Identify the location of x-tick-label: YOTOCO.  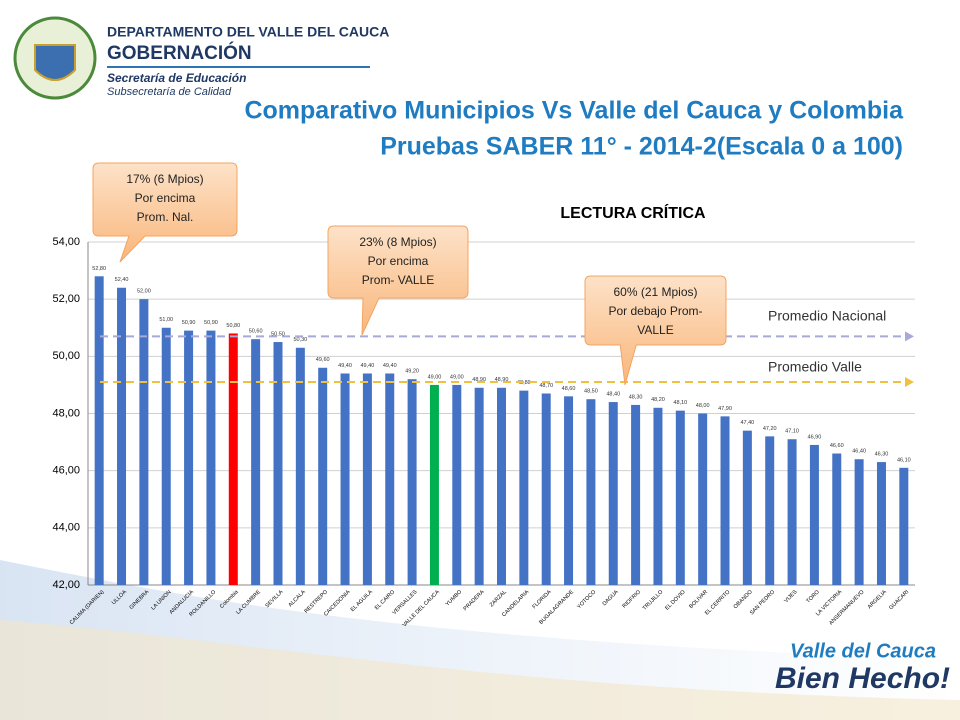
(587, 600).